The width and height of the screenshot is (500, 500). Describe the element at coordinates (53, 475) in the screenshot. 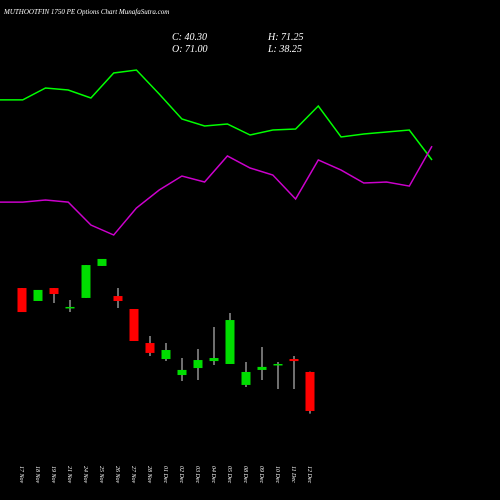

I see `x-tick-label: 19 Nov` at that location.